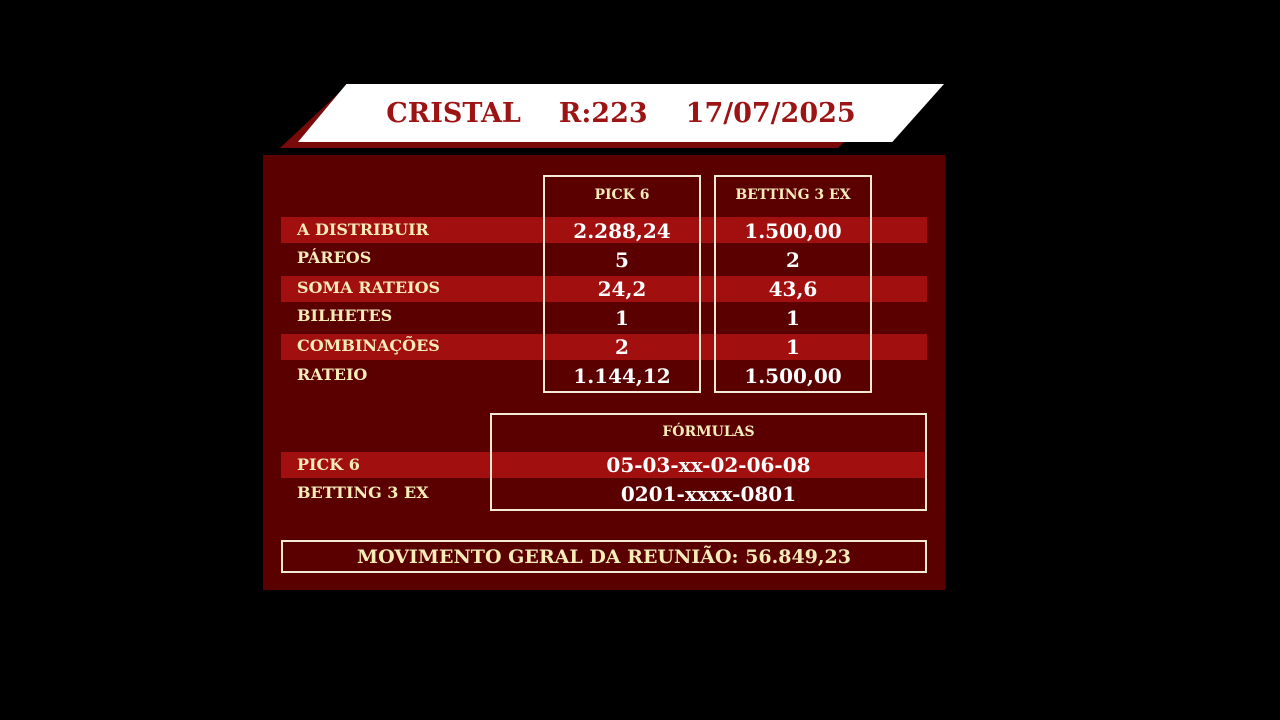 This screenshot has width=1280, height=720. I want to click on formula-row-stripe, so click(604, 465).